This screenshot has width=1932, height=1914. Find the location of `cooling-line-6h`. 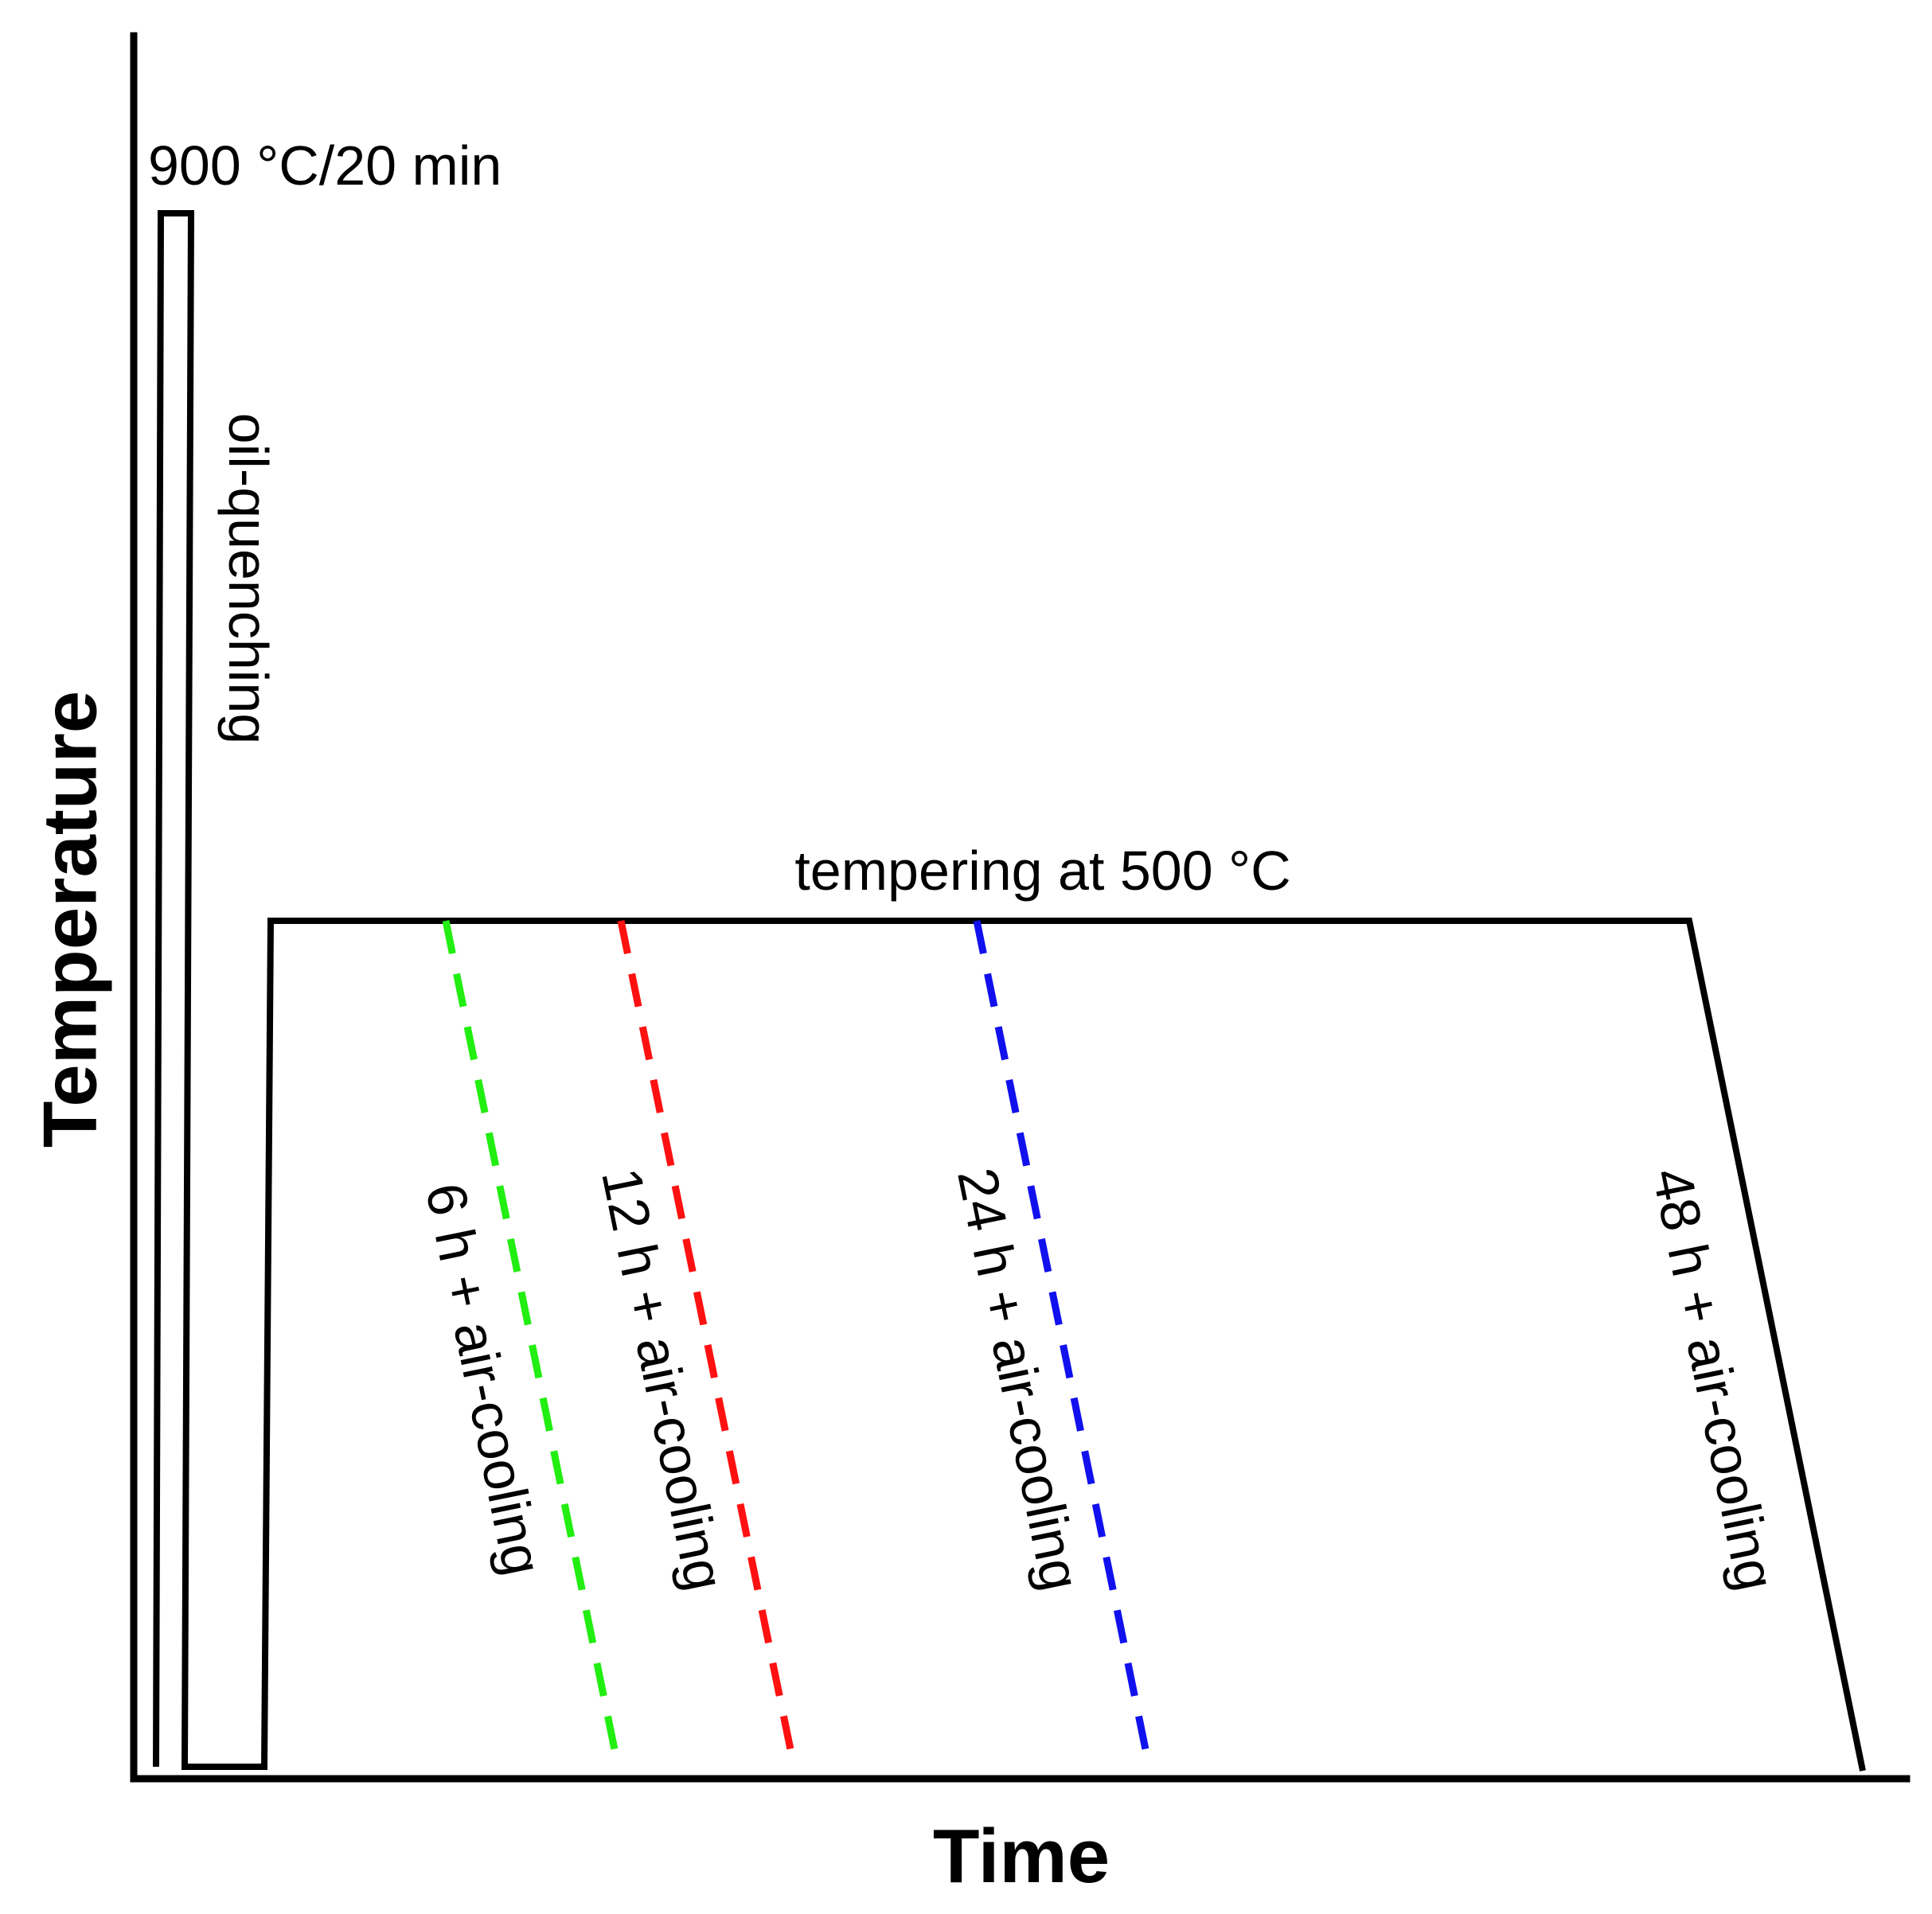

cooling-line-6h is located at coordinates (531, 1339).